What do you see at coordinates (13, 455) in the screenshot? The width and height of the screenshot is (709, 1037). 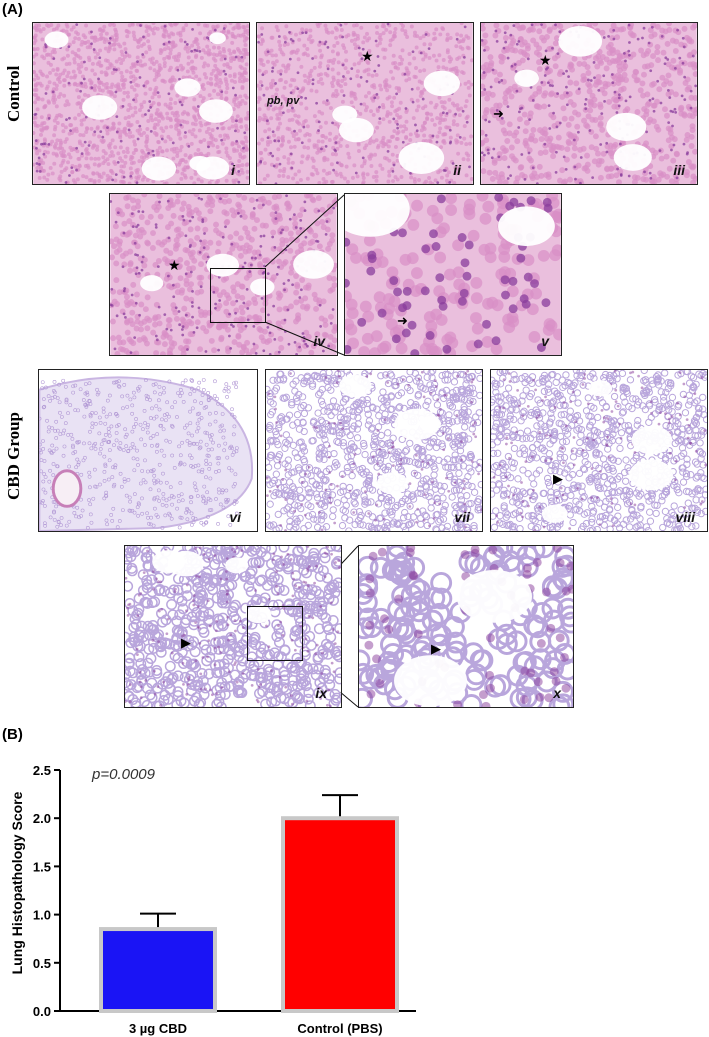 I see `row-label-cbd: CBD Group` at bounding box center [13, 455].